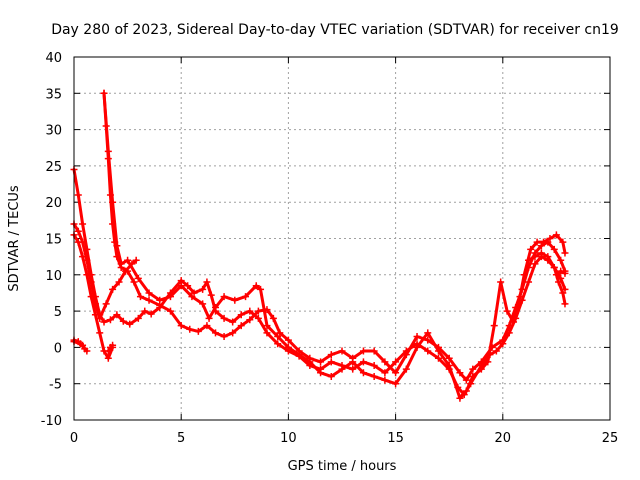 The width and height of the screenshot is (640, 480). Describe the element at coordinates (55, 385) in the screenshot. I see `y-tick-label: -5` at that location.